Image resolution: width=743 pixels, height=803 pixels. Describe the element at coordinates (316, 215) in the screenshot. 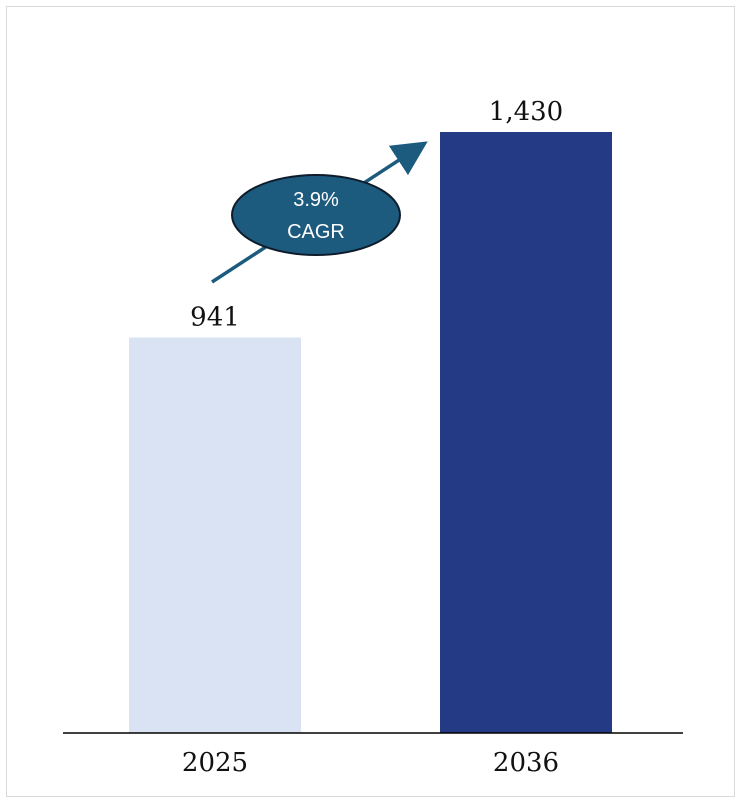

I see `cagr-bubble` at that location.